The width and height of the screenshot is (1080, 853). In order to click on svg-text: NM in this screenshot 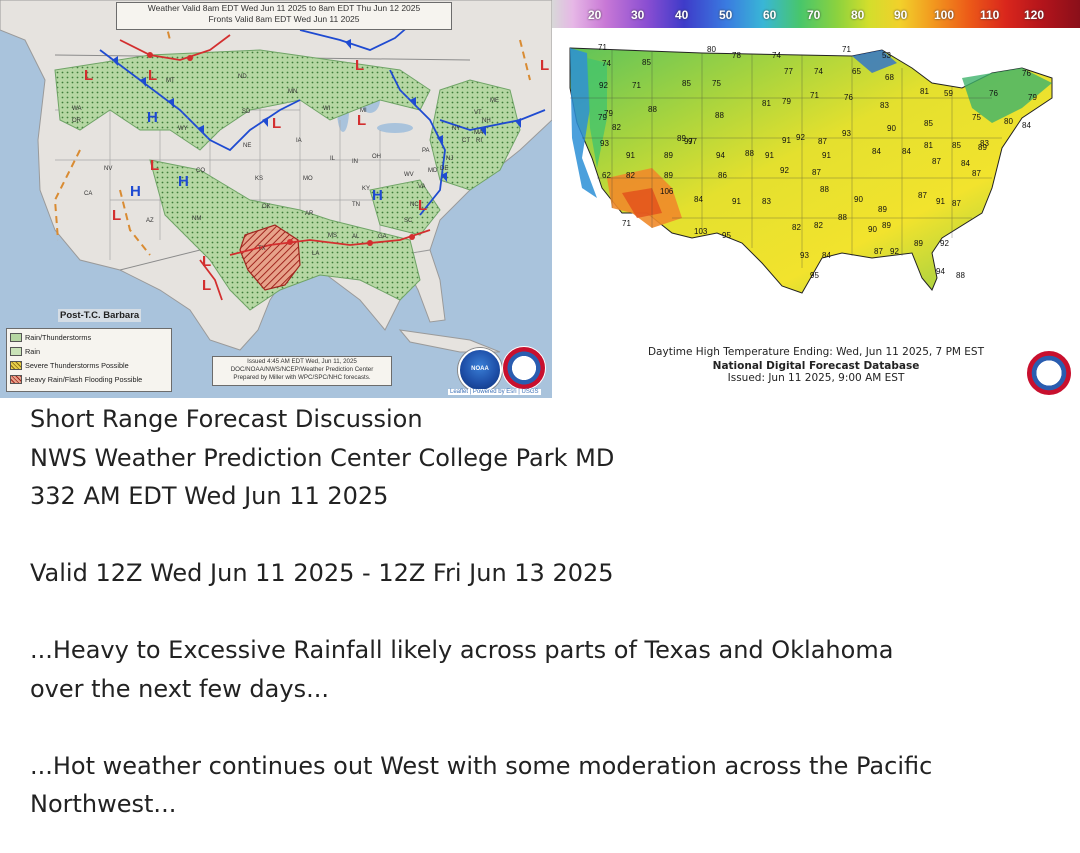, I will do `click(196, 219)`.